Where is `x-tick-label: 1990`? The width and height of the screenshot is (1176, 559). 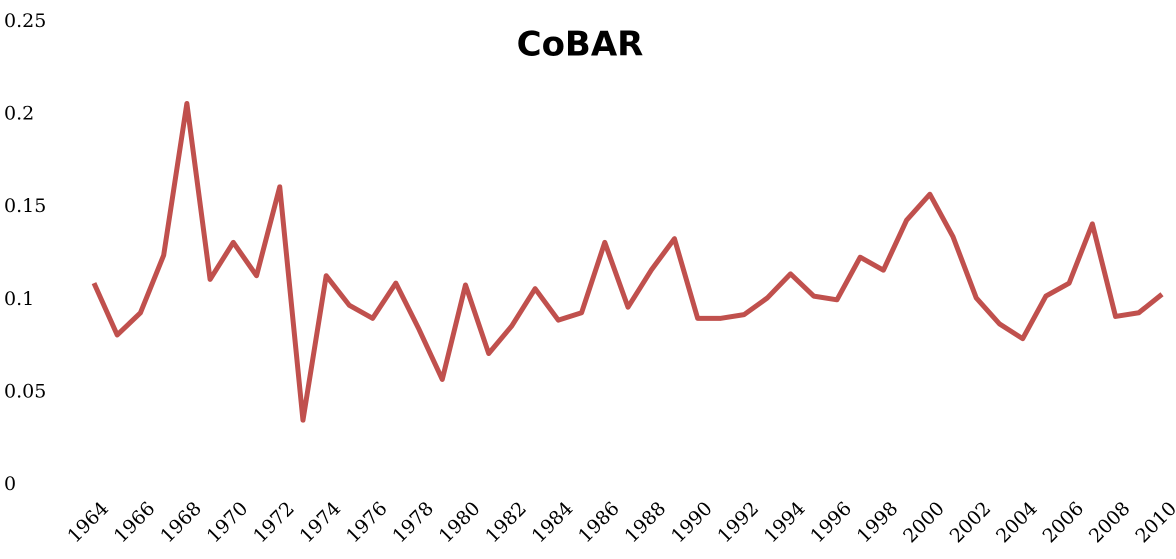 x-tick-label: 1990 is located at coordinates (692, 523).